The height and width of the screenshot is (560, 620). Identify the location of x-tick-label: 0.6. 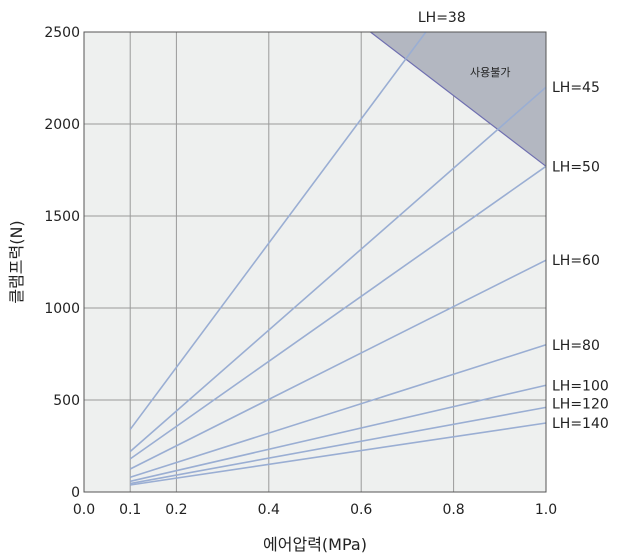
(361, 510).